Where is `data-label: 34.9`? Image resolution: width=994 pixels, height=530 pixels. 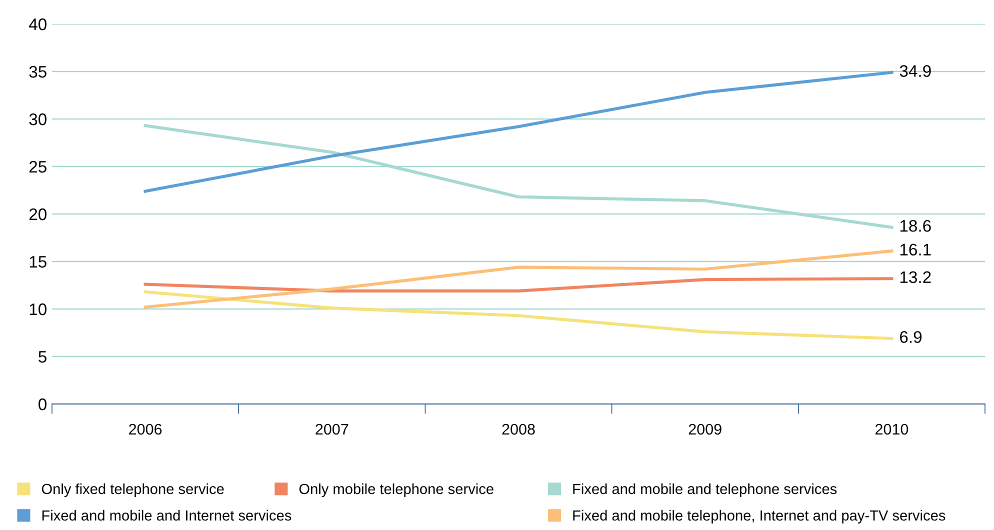
data-label: 34.9 is located at coordinates (915, 71).